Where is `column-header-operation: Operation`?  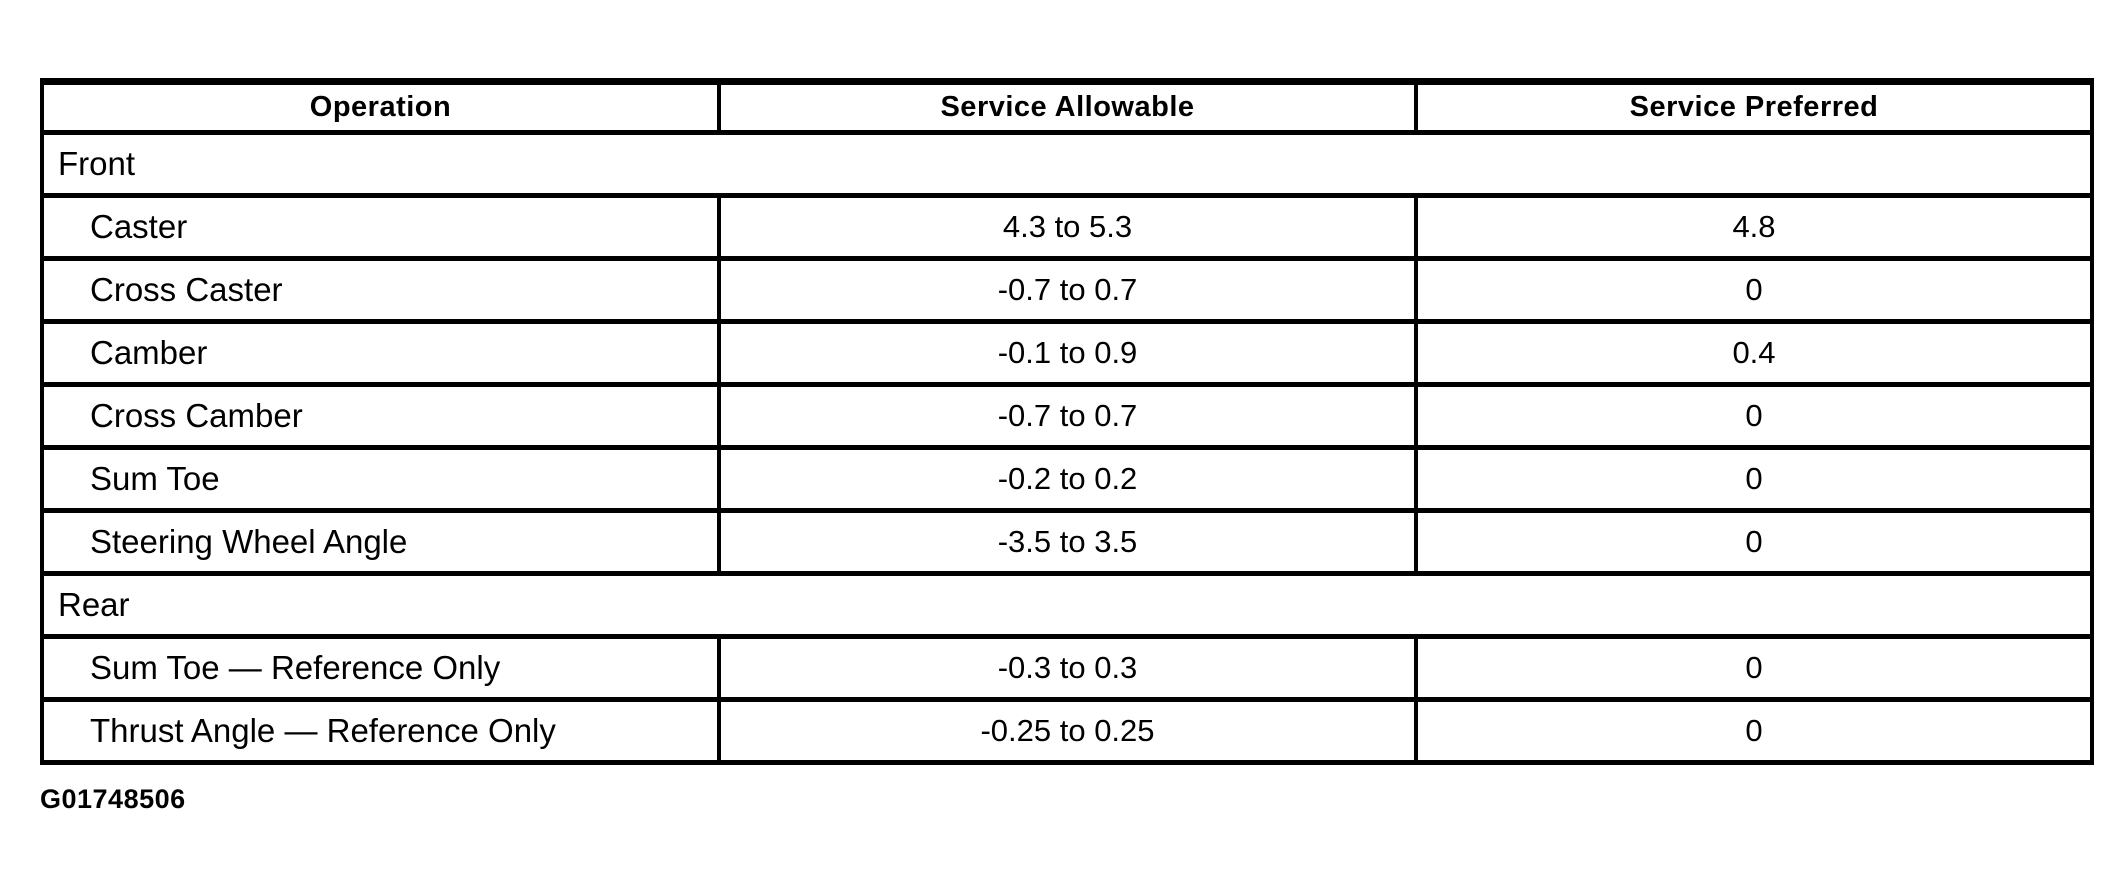 column-header-operation: Operation is located at coordinates (382, 107).